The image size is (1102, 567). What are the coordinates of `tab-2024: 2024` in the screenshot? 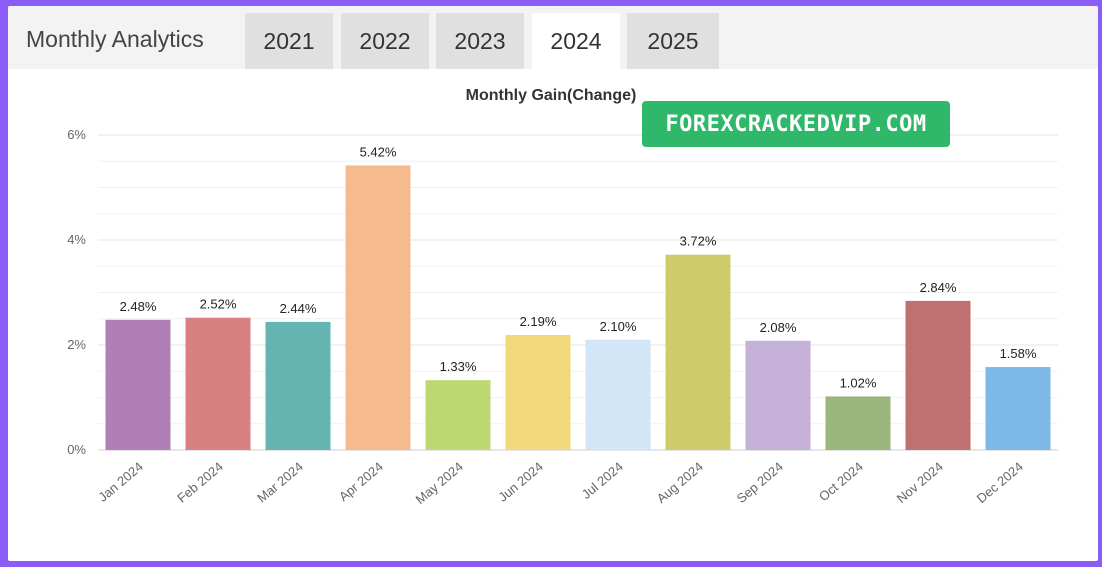 It's located at (576, 41).